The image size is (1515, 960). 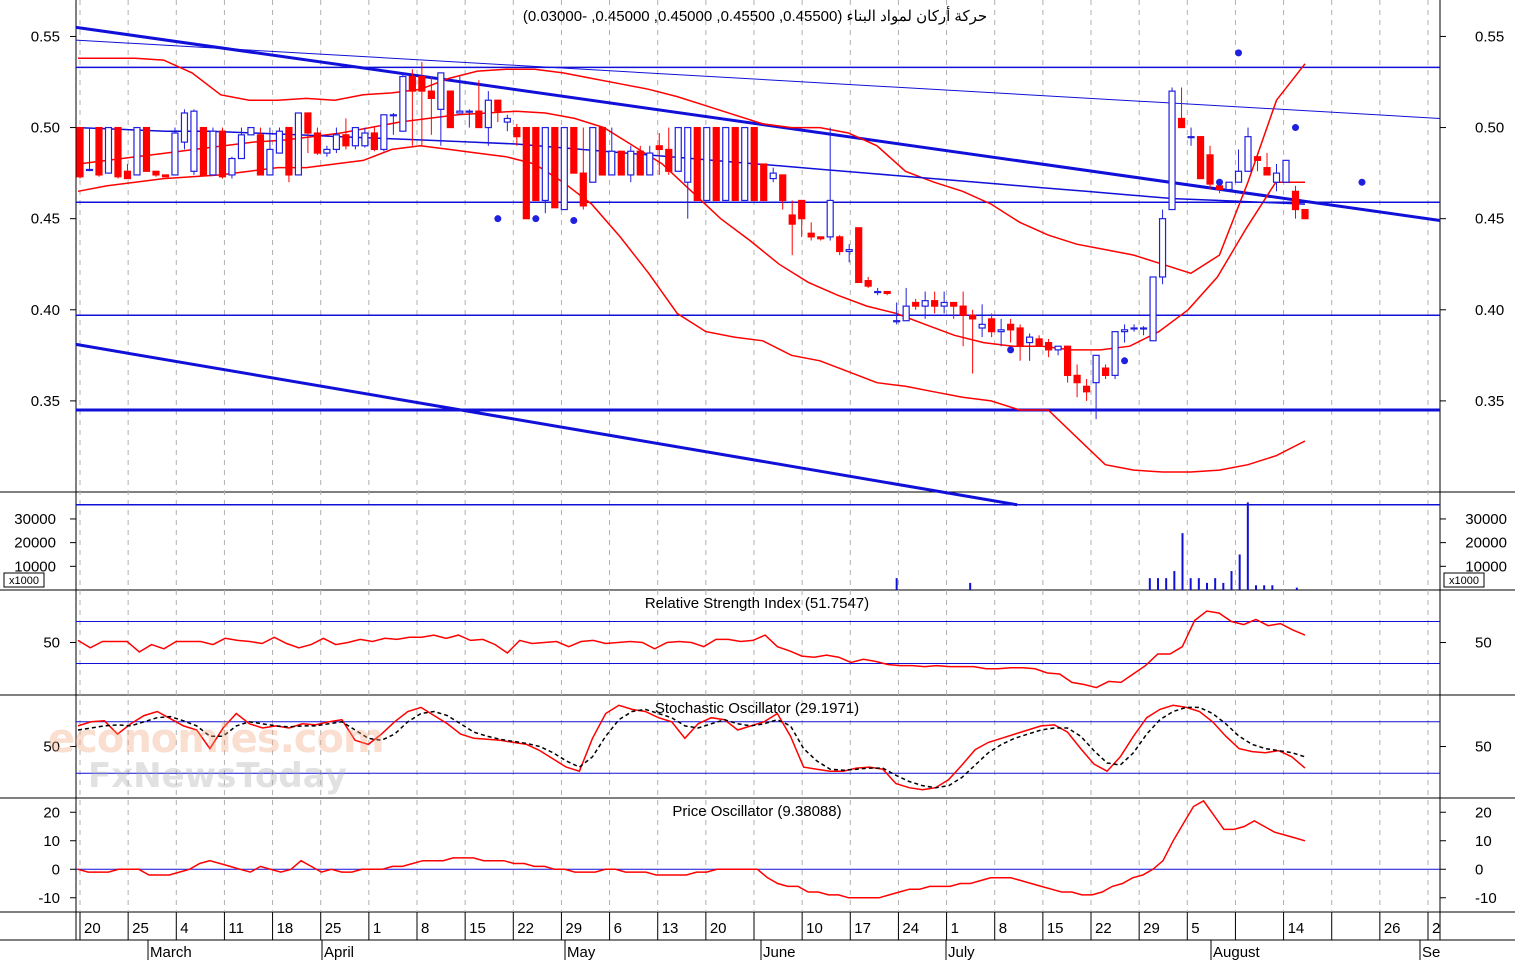 I want to click on month-label: August, so click(x=1237, y=952).